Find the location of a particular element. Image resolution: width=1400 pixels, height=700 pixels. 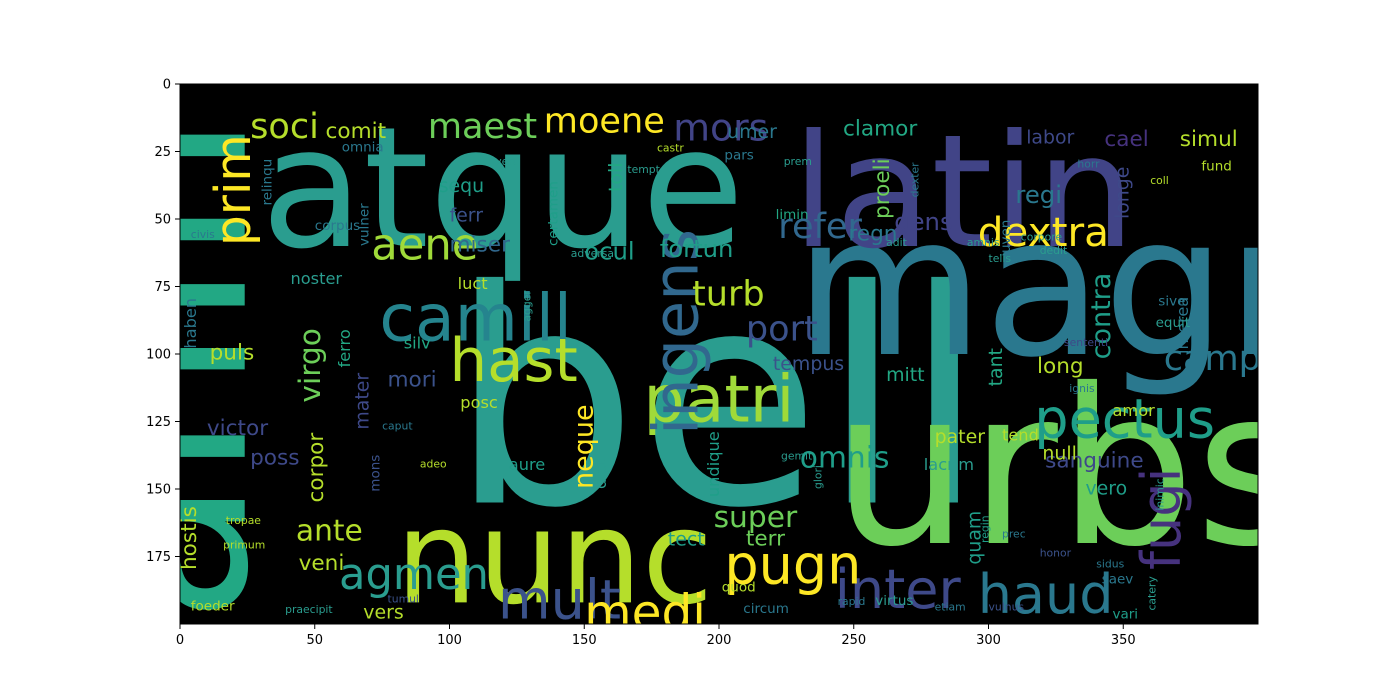

word-amnis: amnis is located at coordinates (983, 242).